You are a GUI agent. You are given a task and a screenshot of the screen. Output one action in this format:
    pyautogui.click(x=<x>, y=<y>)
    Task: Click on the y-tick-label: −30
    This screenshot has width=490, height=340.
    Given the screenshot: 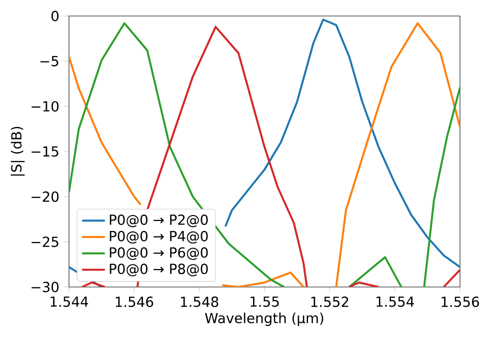 What is the action you would take?
    pyautogui.click(x=45, y=287)
    